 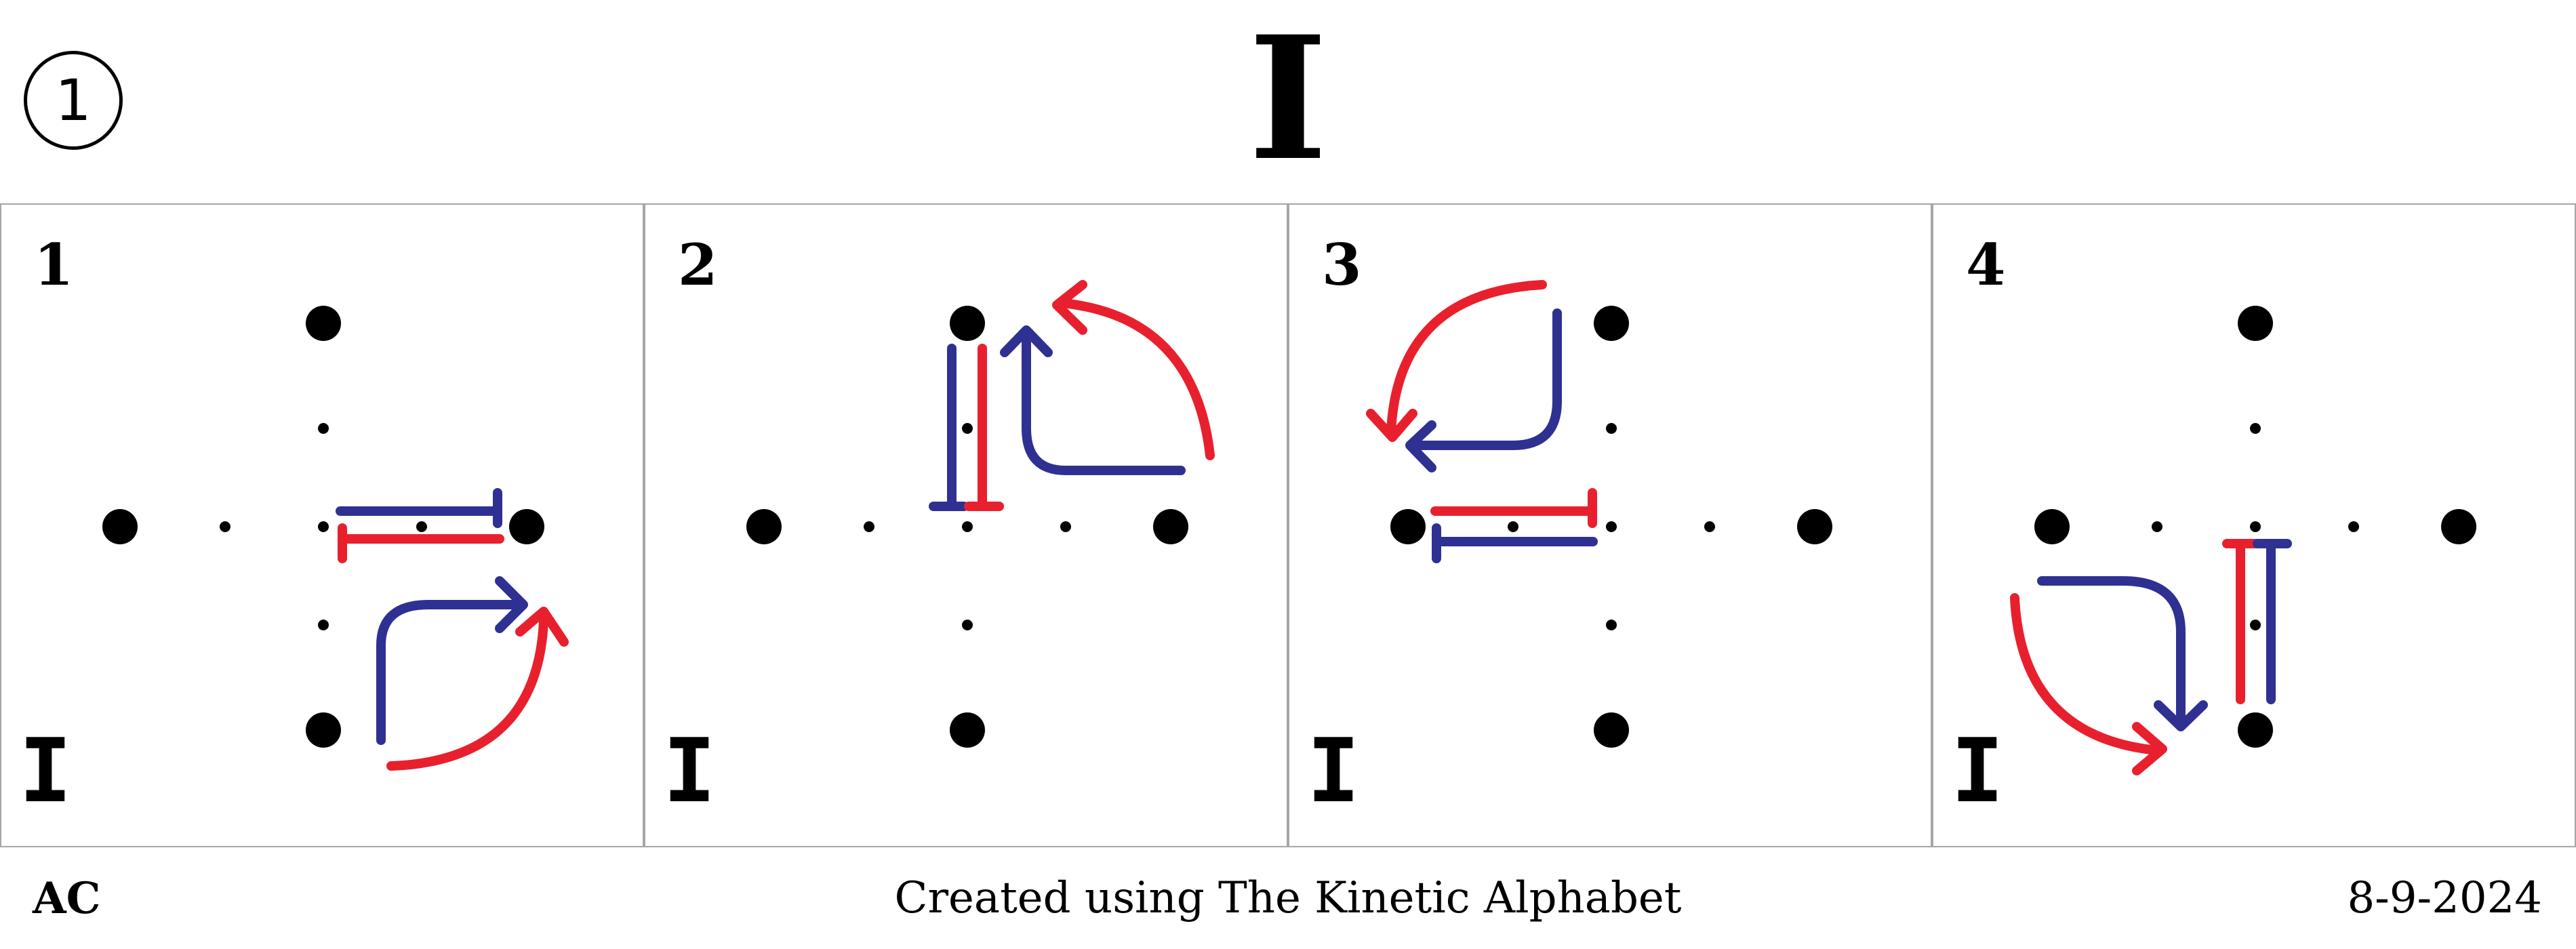 What do you see at coordinates (53, 264) in the screenshot?
I see `panel-number: 1` at bounding box center [53, 264].